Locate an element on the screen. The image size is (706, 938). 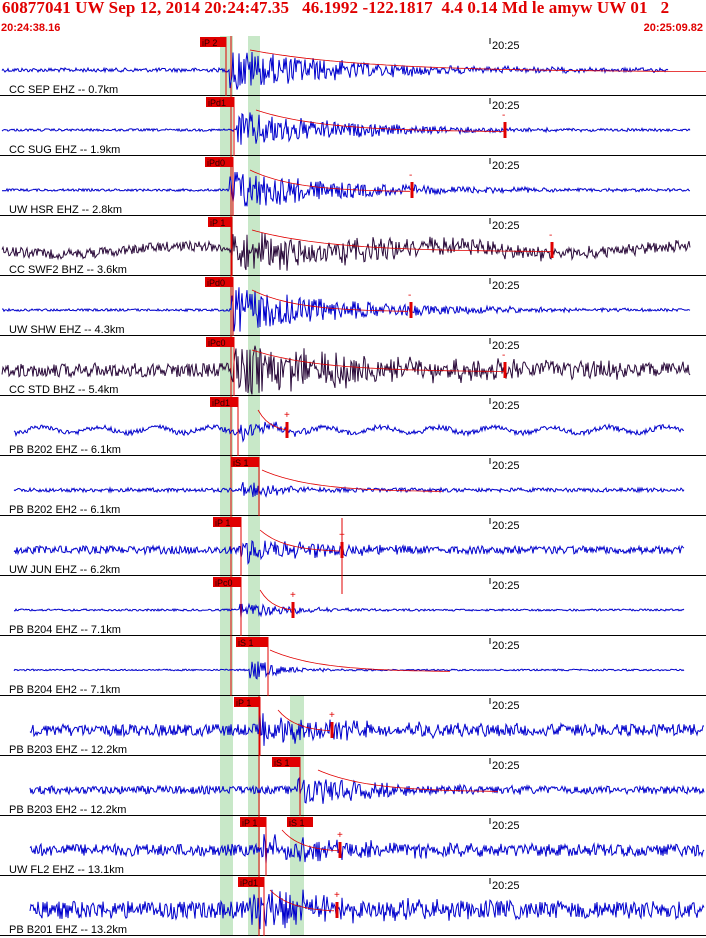
trace-row: 20:25 iS 1 PB B202 EH2 -- 6.1km is located at coordinates (353, 486).